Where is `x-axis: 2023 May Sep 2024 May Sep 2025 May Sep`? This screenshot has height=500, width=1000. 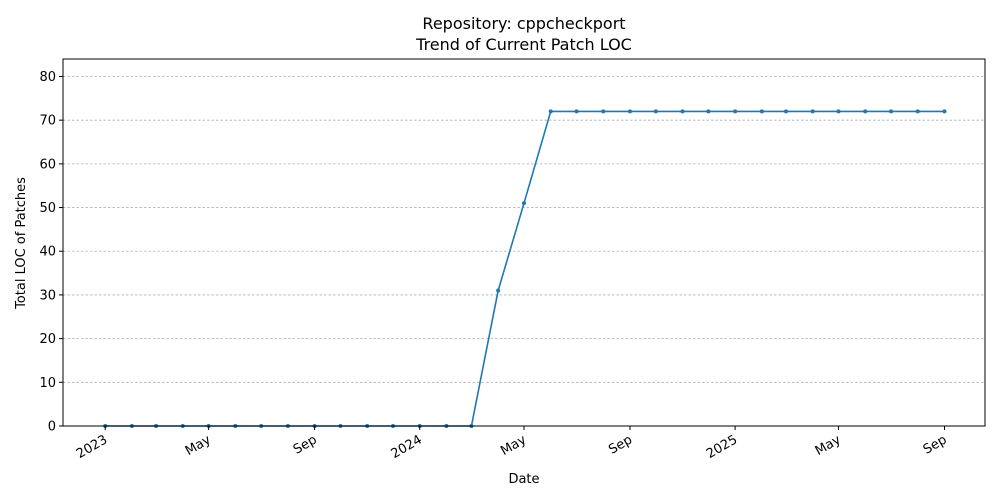 x-axis: 2023 May Sep 2024 May Sep 2025 May Sep is located at coordinates (512, 444).